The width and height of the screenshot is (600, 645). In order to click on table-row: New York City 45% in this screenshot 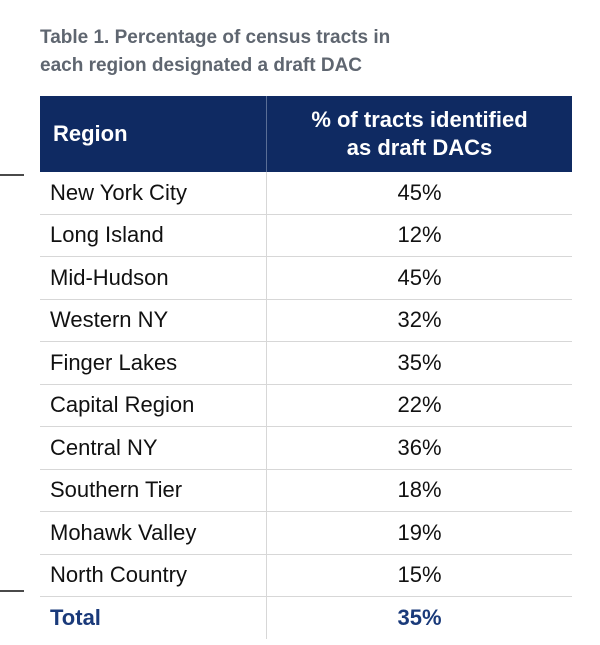, I will do `click(306, 193)`.